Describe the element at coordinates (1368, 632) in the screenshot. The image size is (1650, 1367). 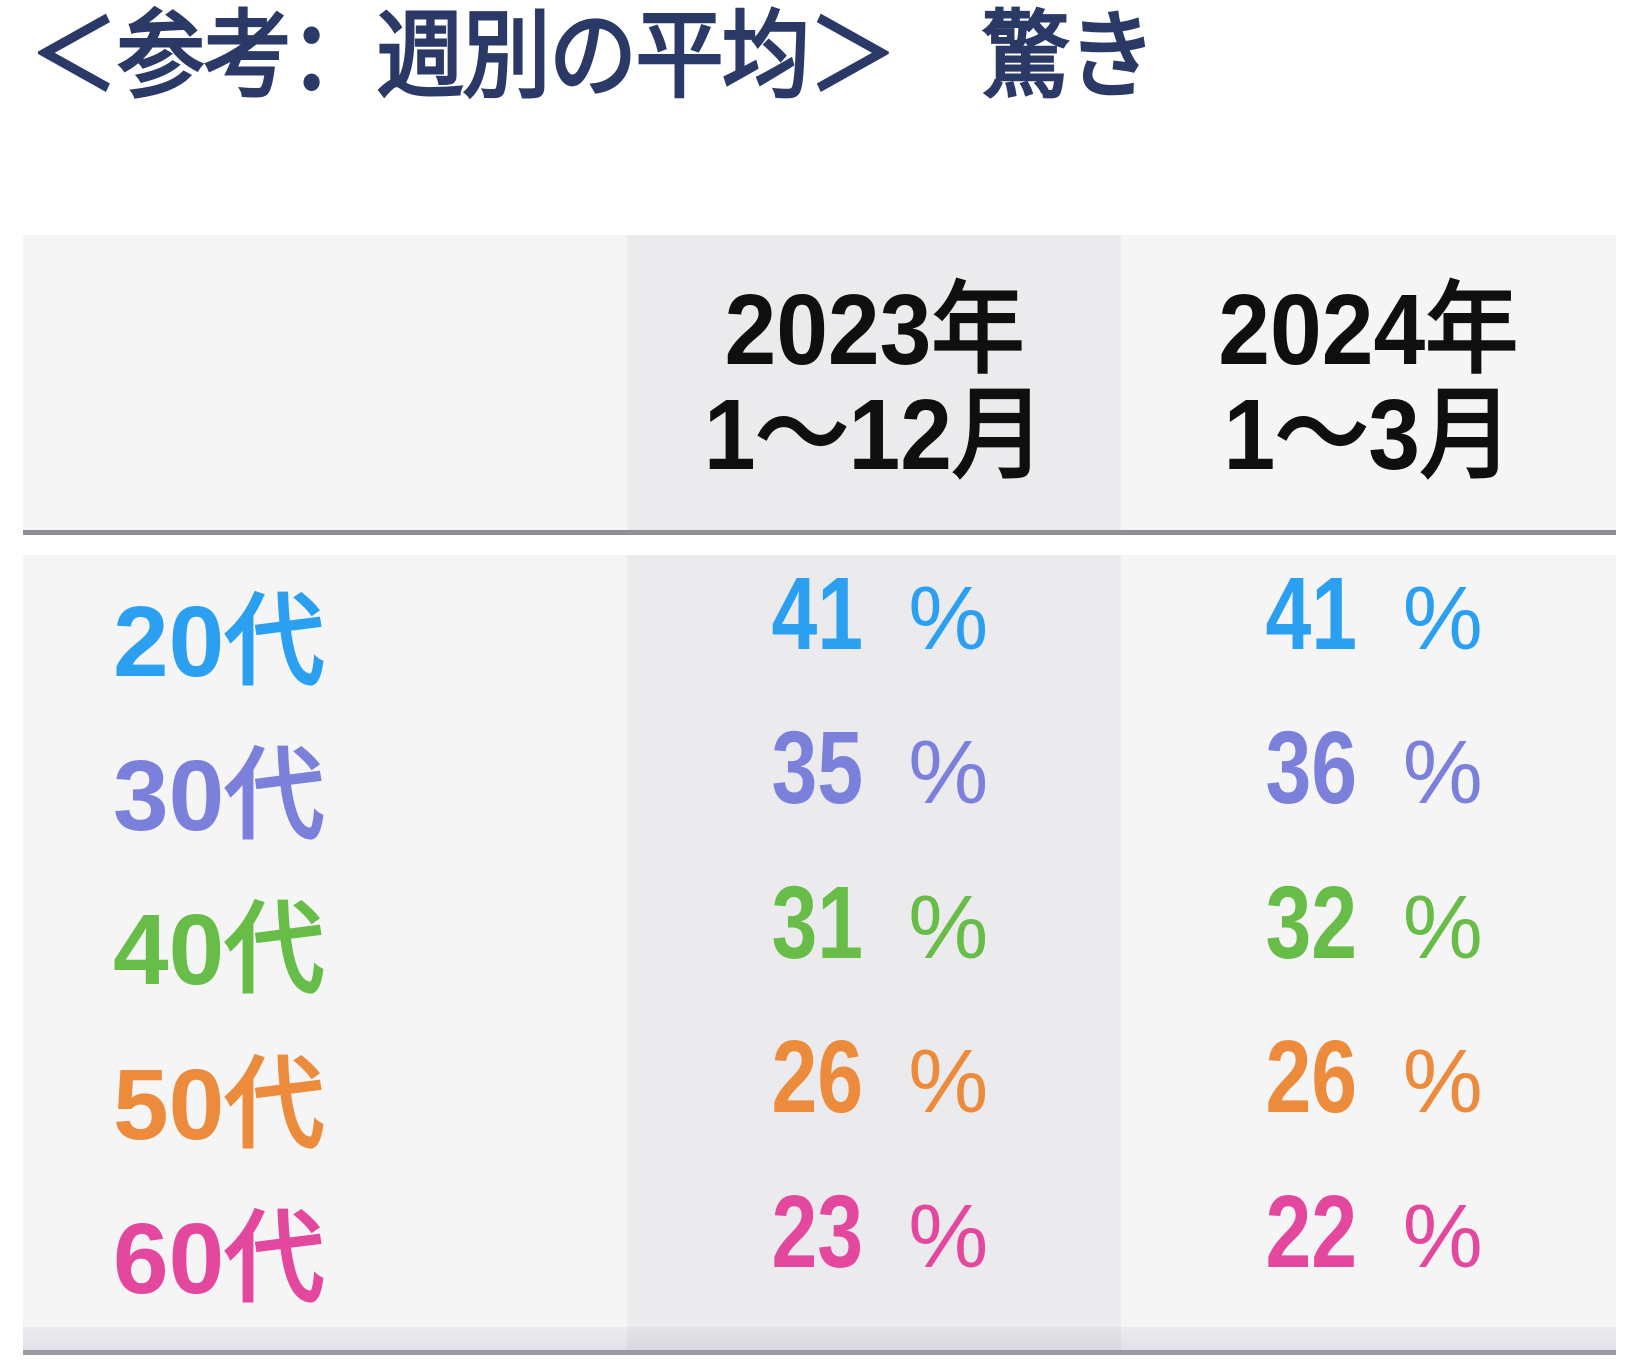
I see `value-2024: 41 %` at that location.